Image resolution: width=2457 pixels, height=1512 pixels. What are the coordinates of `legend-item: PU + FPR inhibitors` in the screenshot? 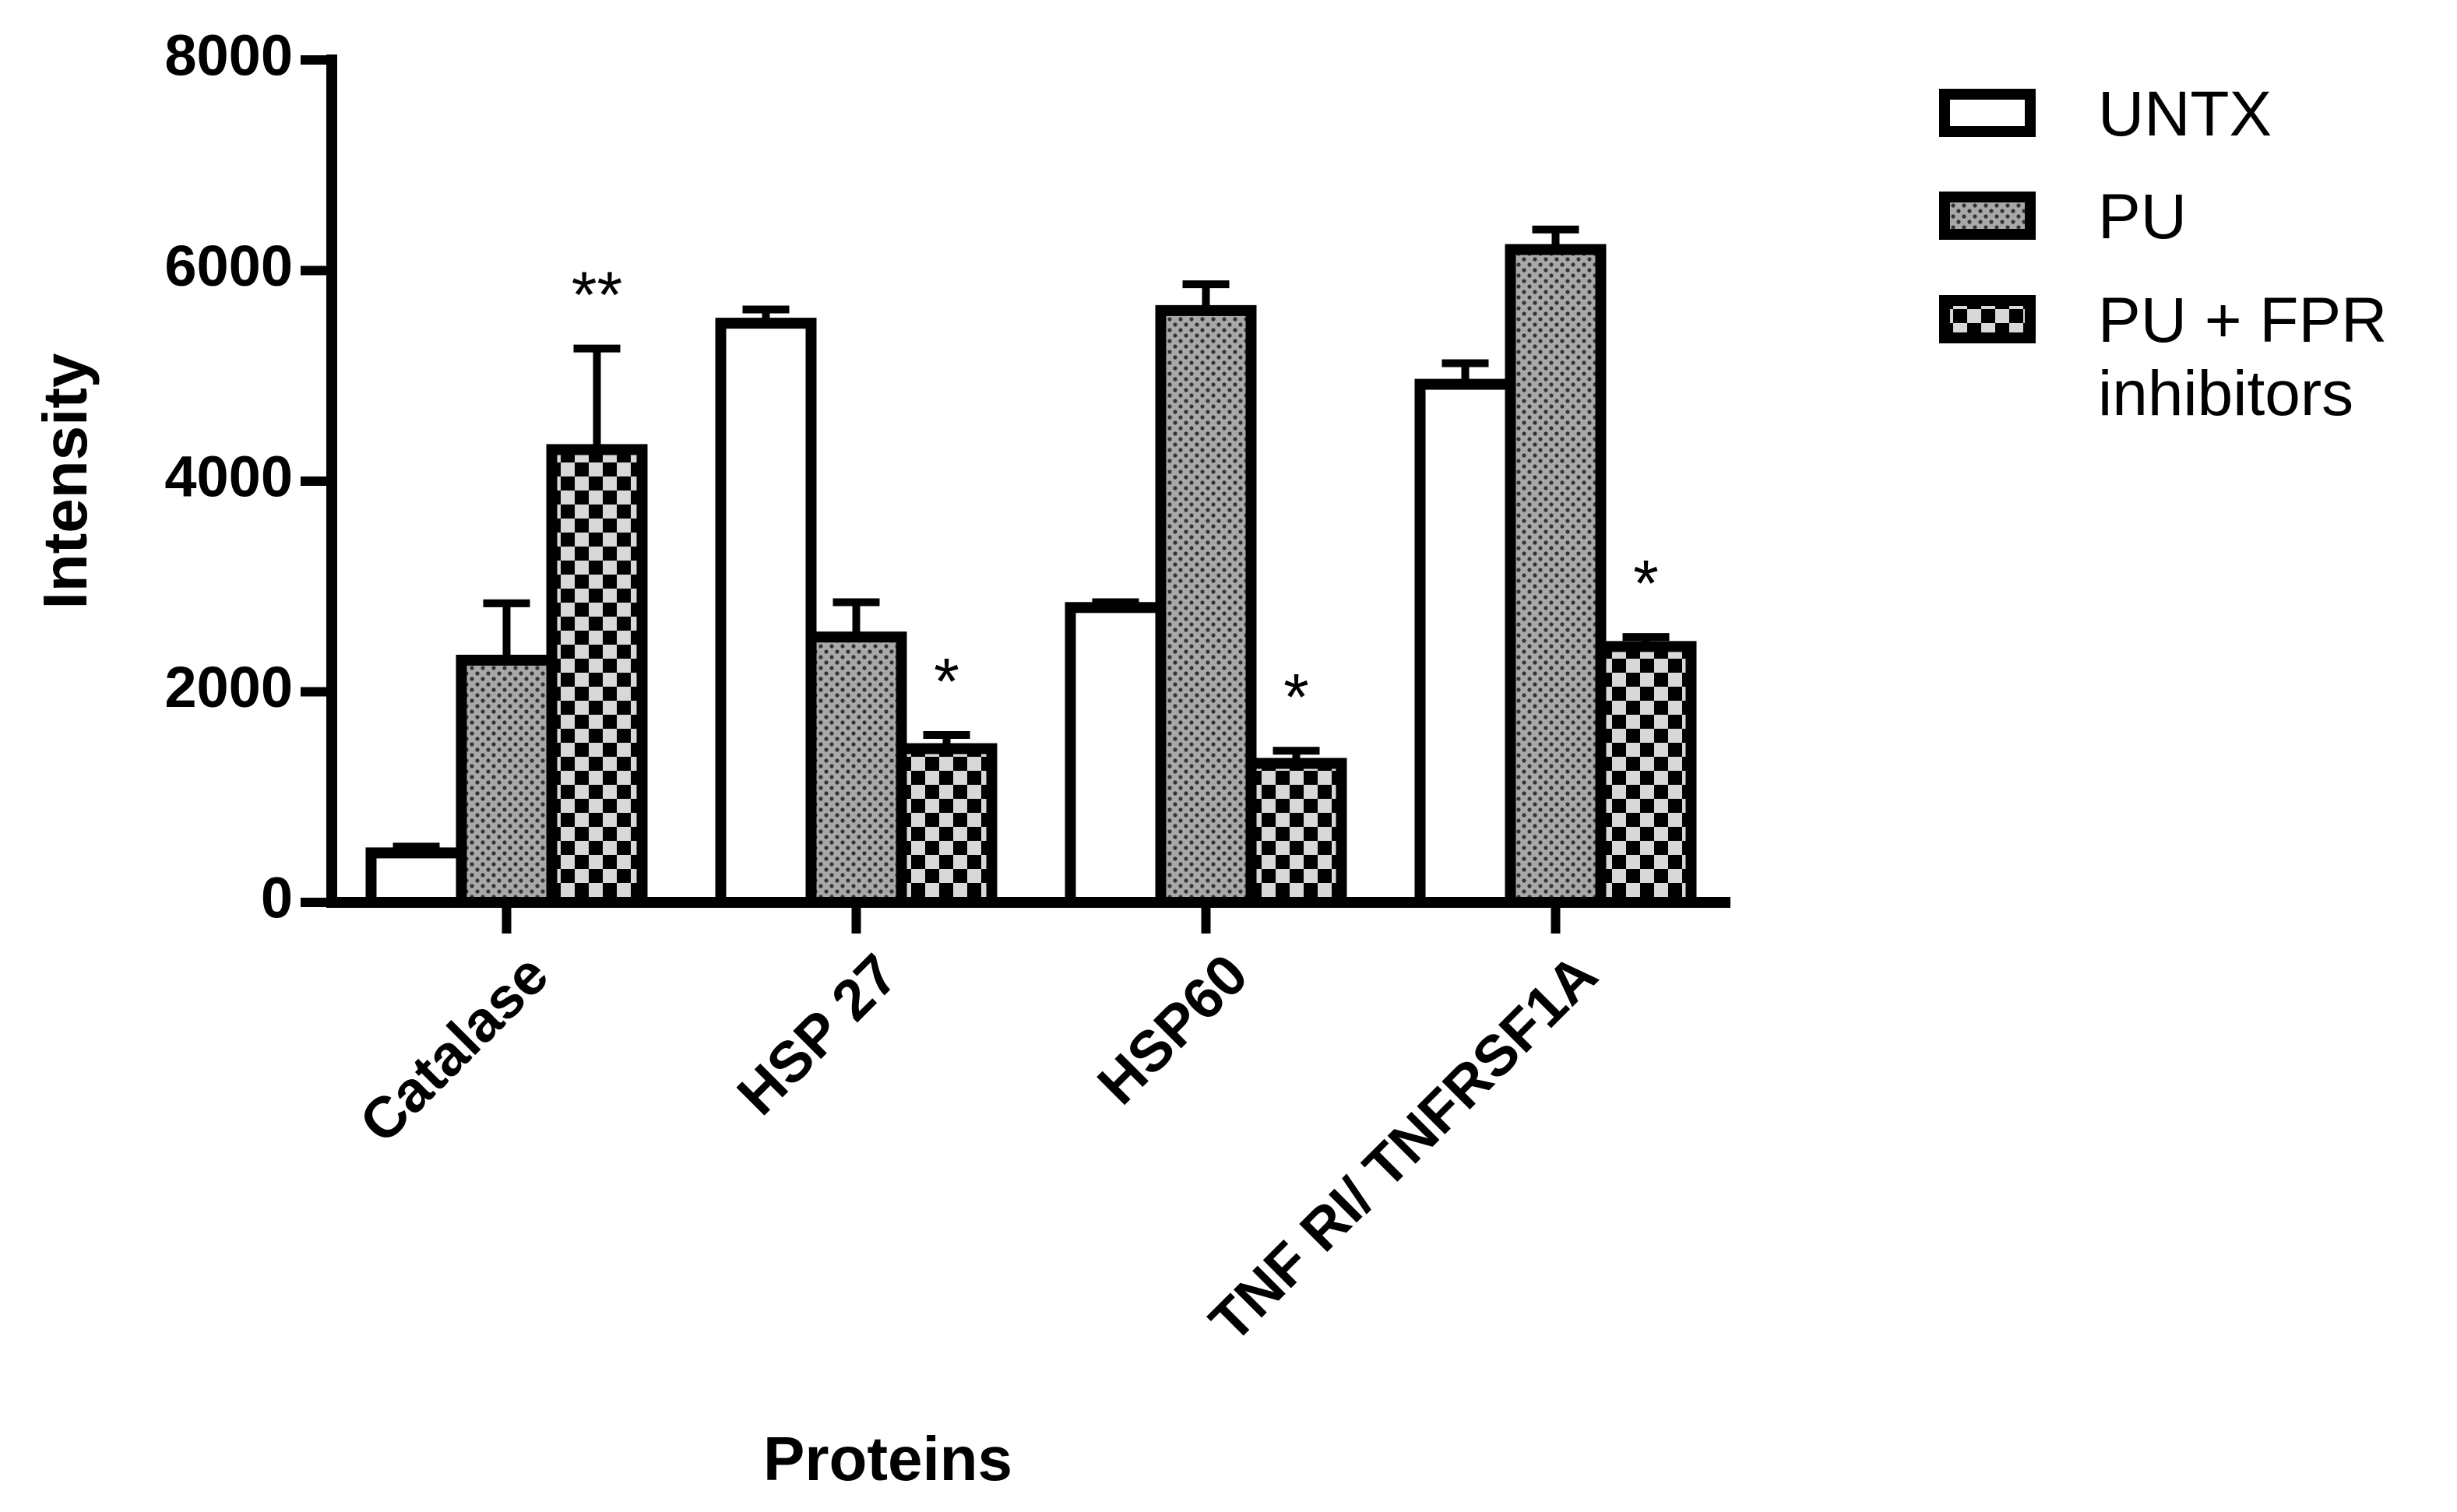 It's located at (2190, 358).